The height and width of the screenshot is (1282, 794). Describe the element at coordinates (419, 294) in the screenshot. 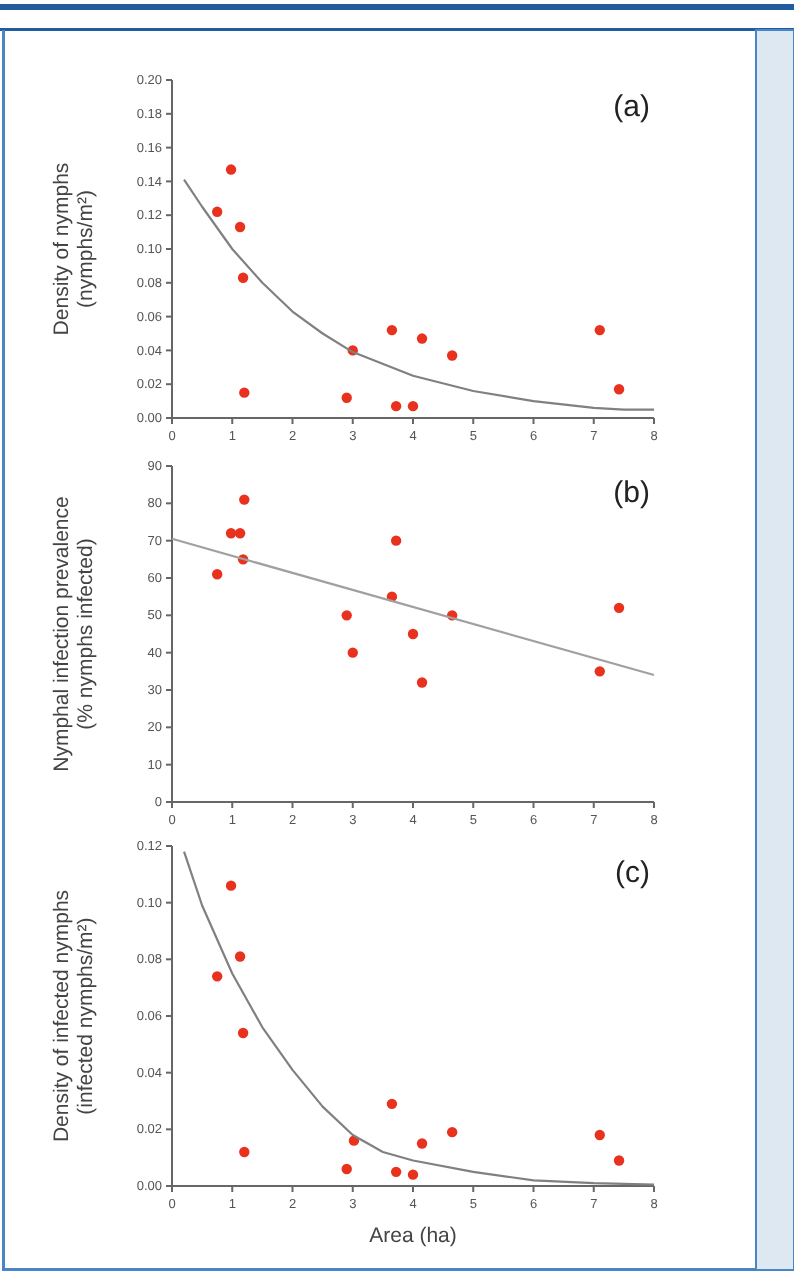

I see `line-series` at that location.